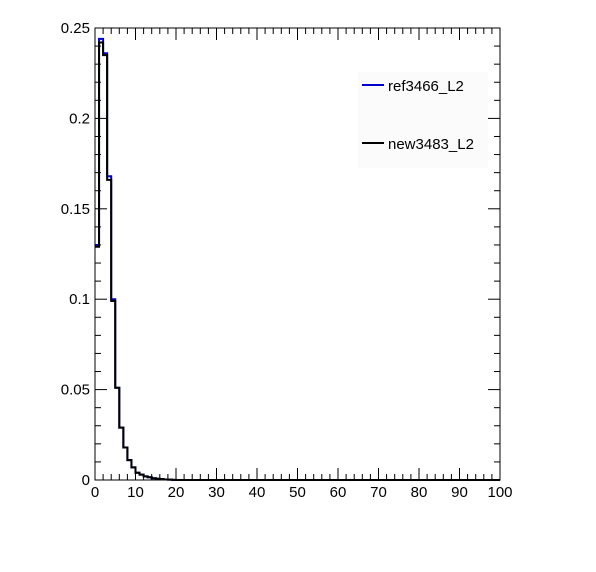 This screenshot has width=596, height=572. What do you see at coordinates (297, 492) in the screenshot?
I see `x-tick-label: 50` at bounding box center [297, 492].